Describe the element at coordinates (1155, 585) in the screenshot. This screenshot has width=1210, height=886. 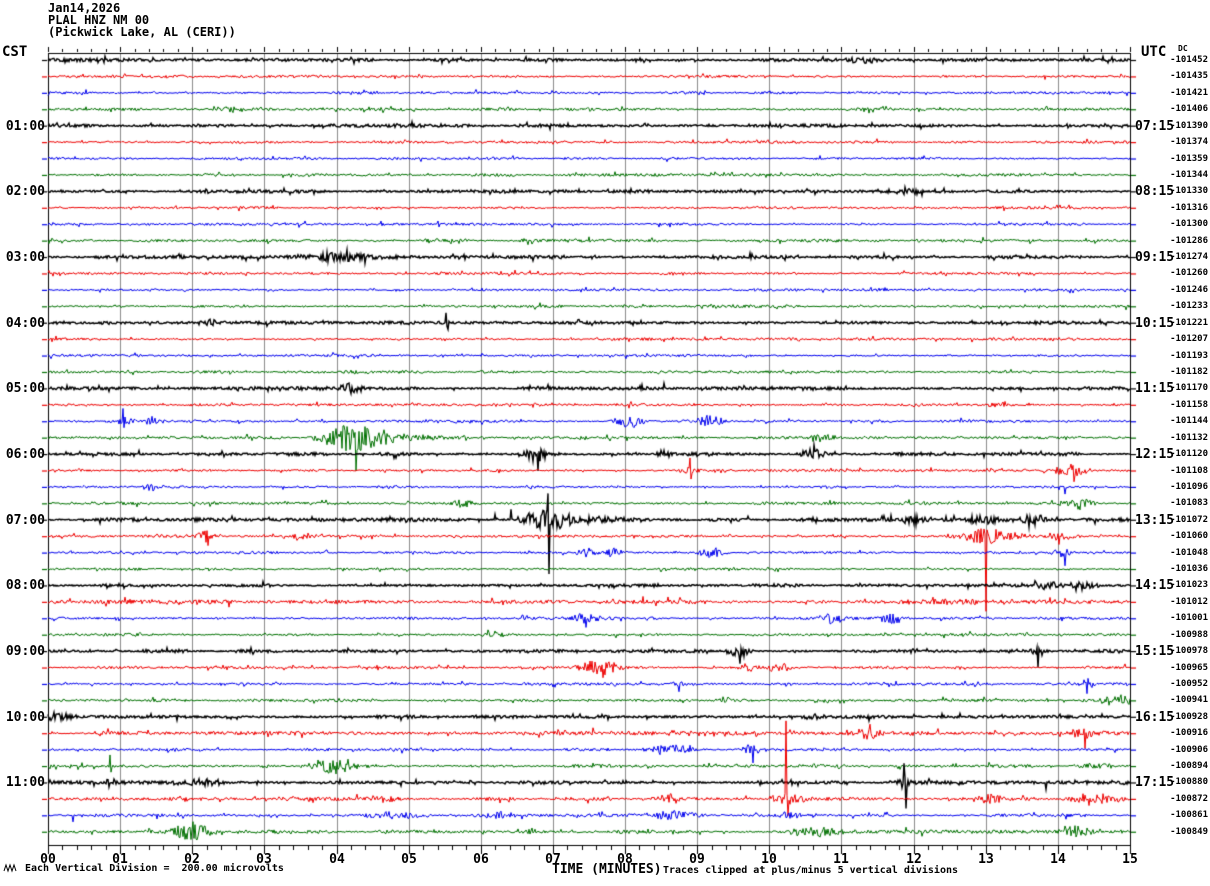
I see `utc-hour-label: 14:15` at that location.